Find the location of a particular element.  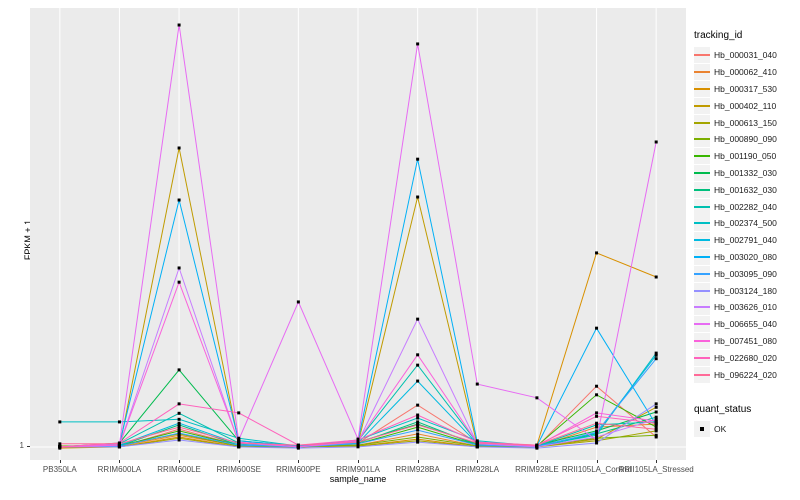

x-tick-label: PB350LA is located at coordinates (59, 469).